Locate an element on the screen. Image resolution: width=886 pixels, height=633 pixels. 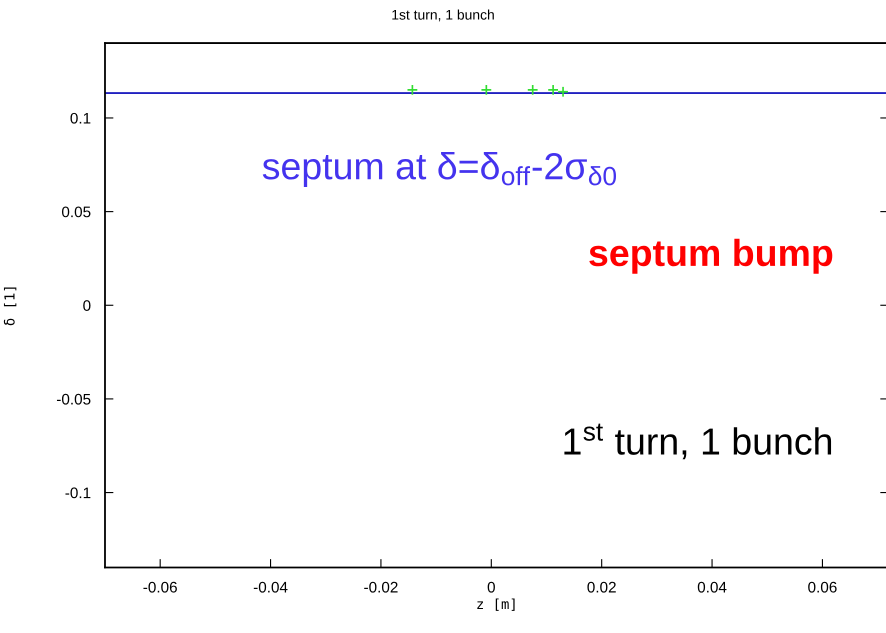
x-tick-label: -0.04 is located at coordinates (271, 587).